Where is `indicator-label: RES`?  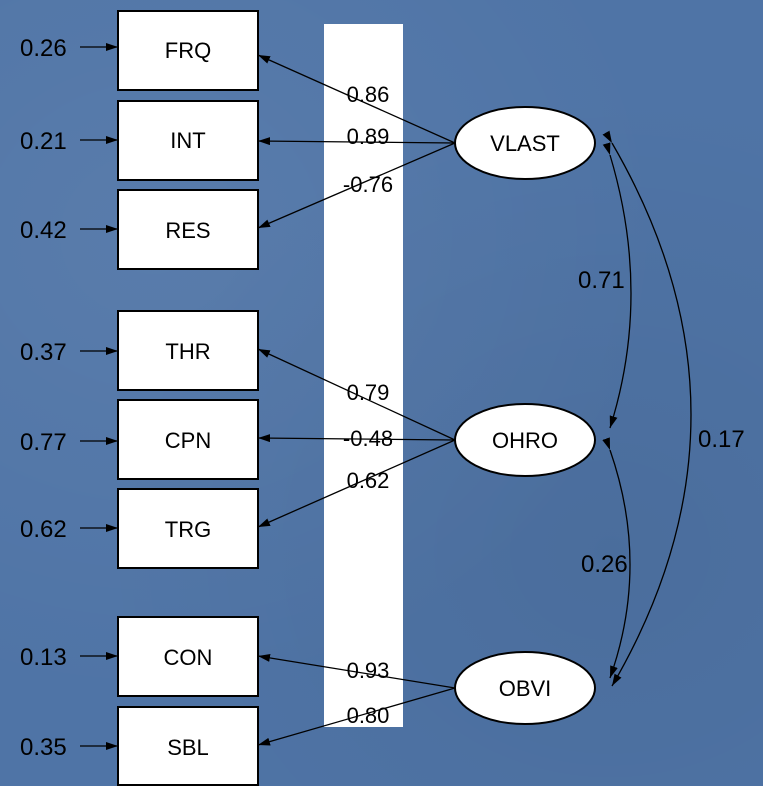 indicator-label: RES is located at coordinates (187, 230).